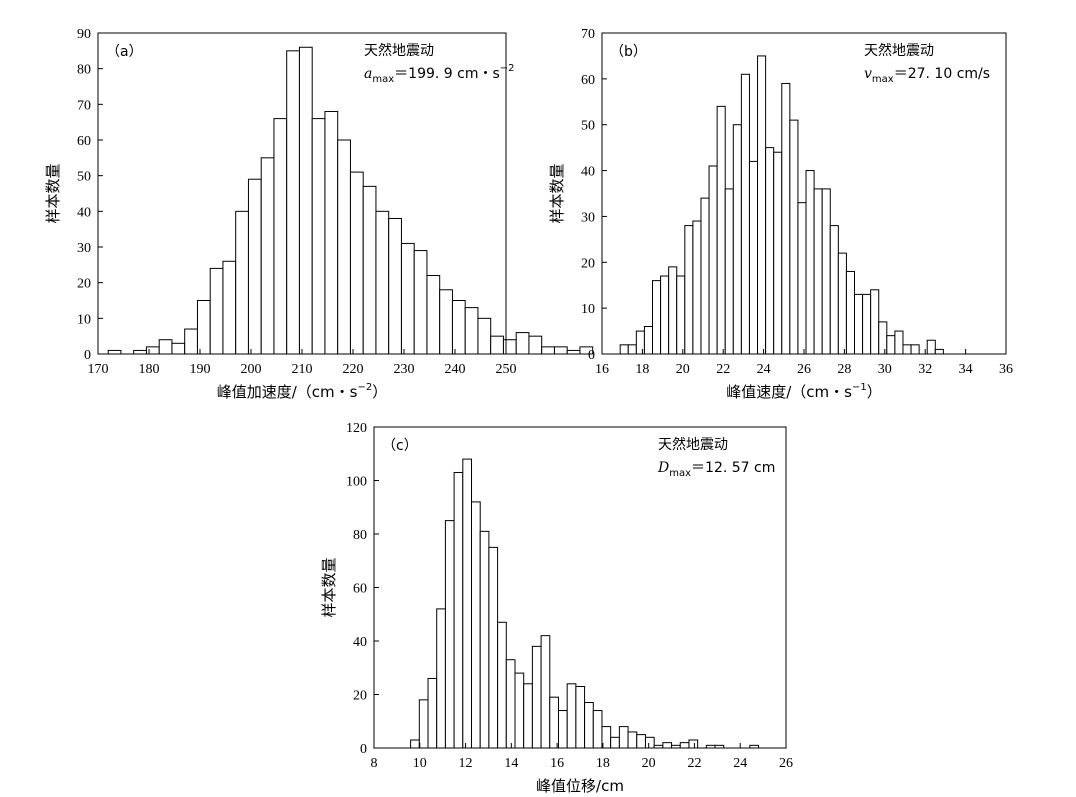  I want to click on x-tick-label: 220, so click(353, 369).